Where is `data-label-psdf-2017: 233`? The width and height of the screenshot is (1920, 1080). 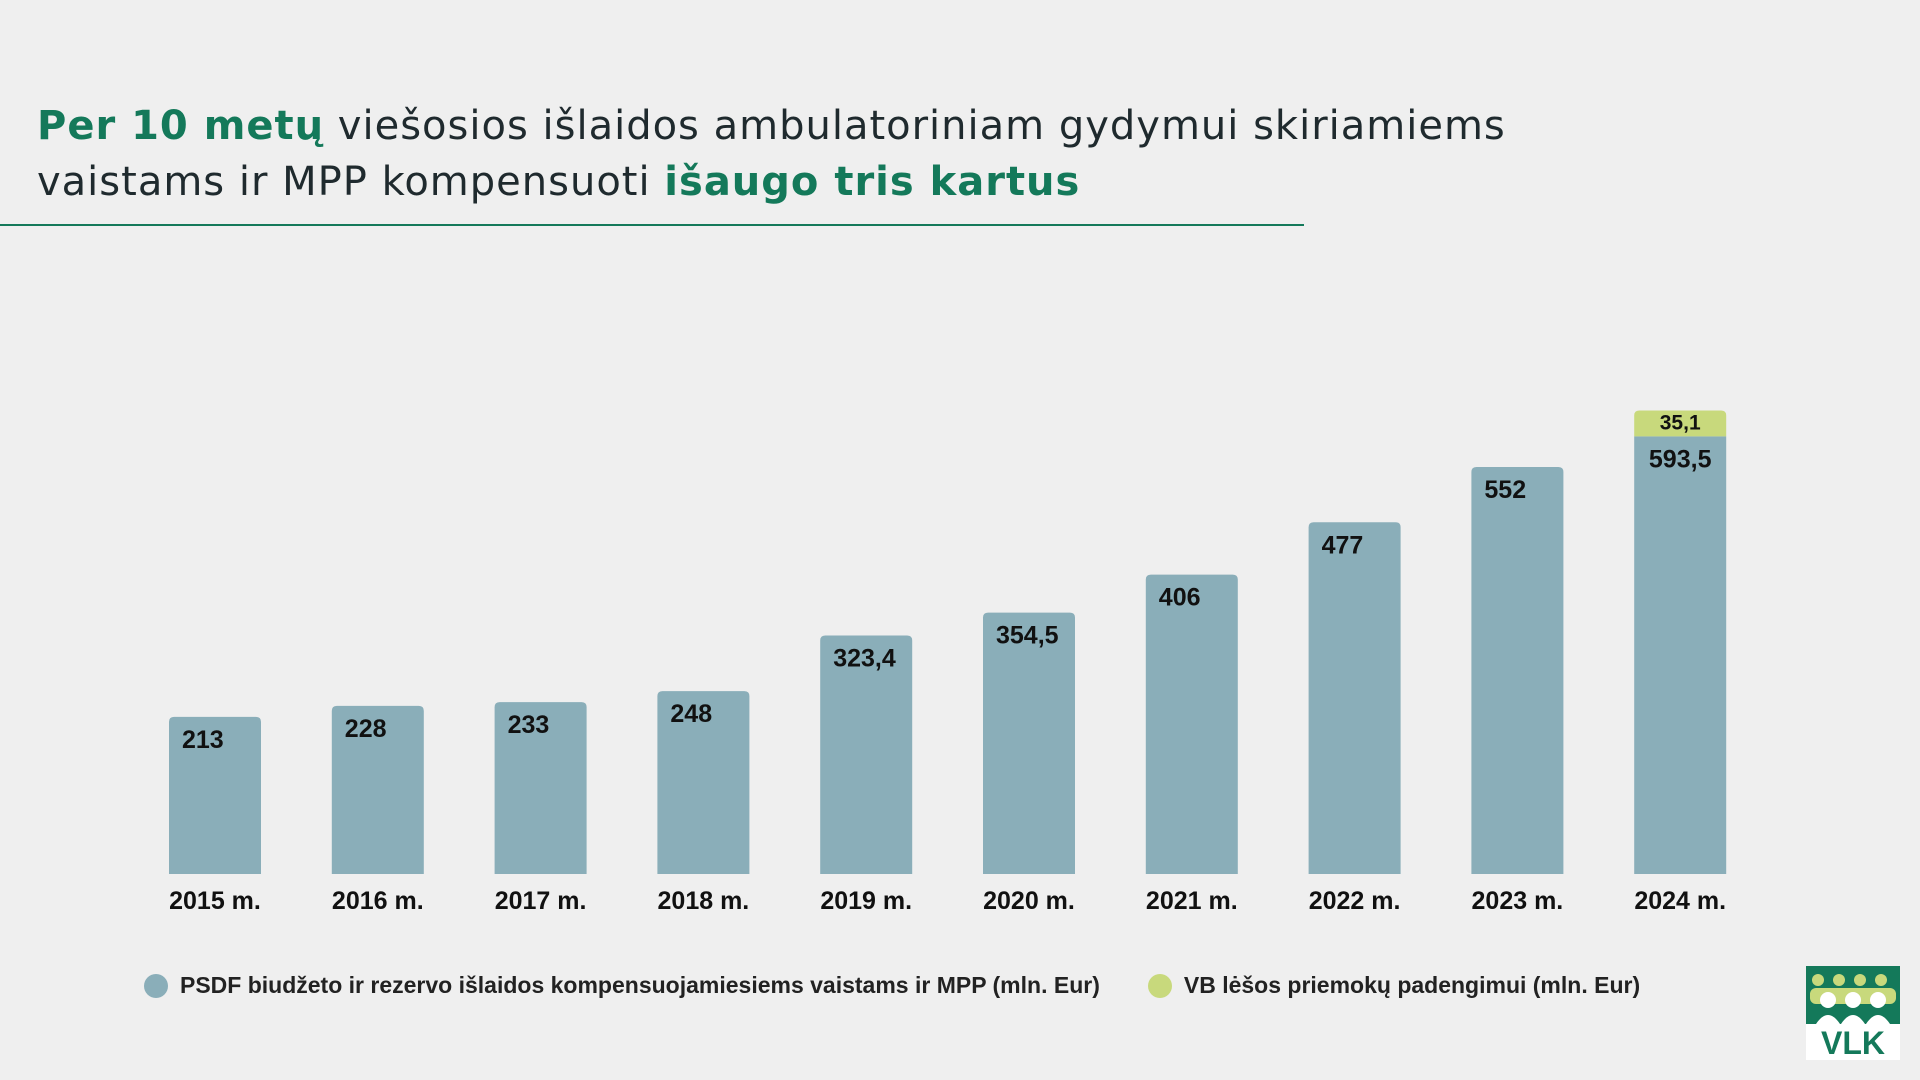
data-label-psdf-2017: 233 is located at coordinates (529, 725).